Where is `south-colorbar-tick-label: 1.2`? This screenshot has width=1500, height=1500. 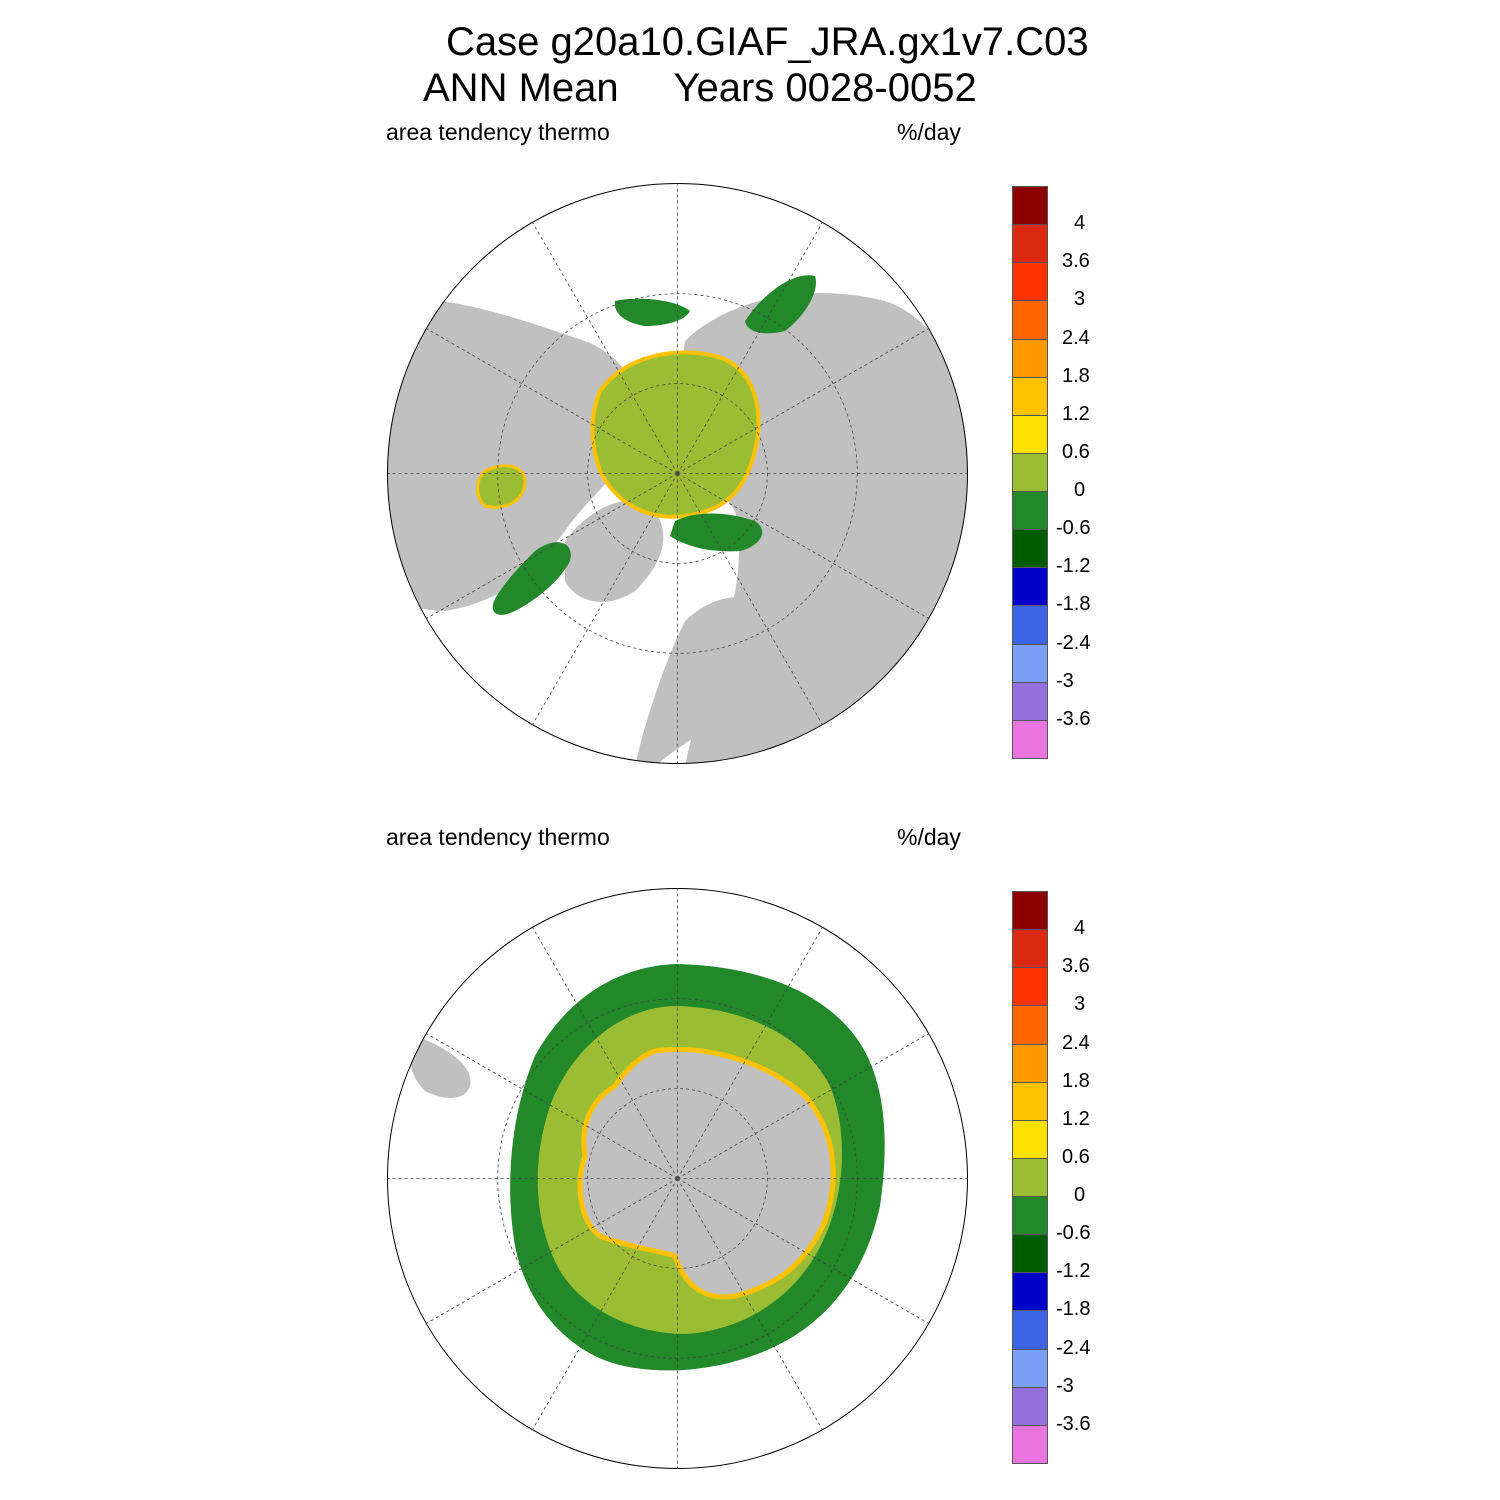 south-colorbar-tick-label: 1.2 is located at coordinates (1076, 1118).